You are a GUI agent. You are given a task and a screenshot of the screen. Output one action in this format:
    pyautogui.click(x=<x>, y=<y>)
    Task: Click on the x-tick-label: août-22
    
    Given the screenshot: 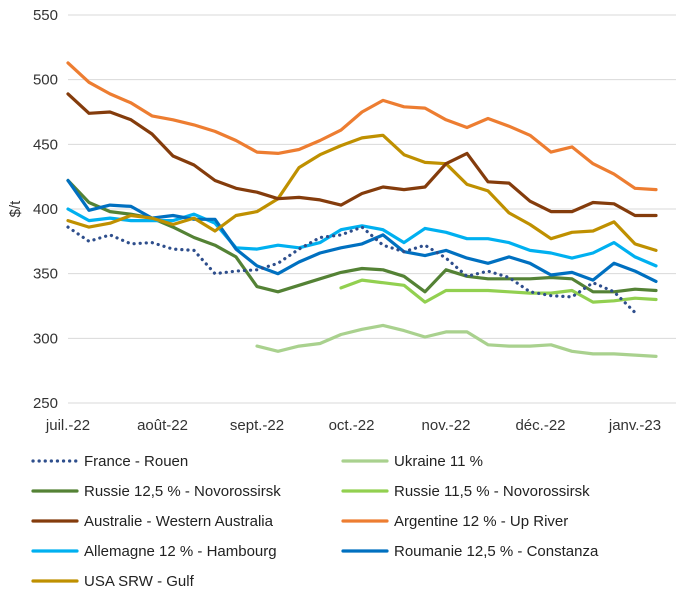 What is the action you would take?
    pyautogui.click(x=162, y=425)
    